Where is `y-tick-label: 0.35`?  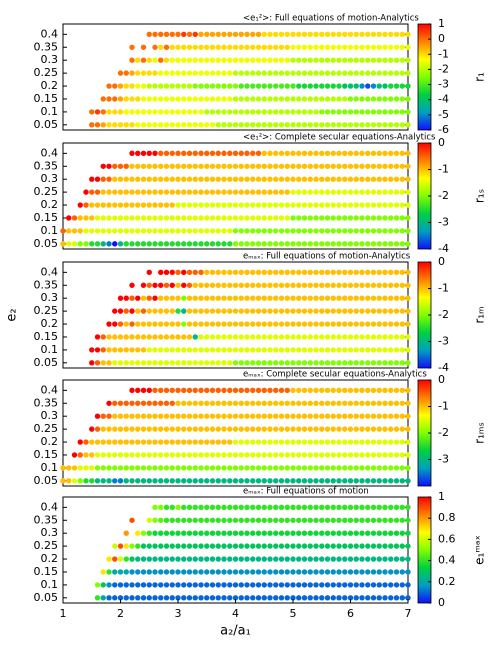
y-tick-label: 0.35 is located at coordinates (46, 402).